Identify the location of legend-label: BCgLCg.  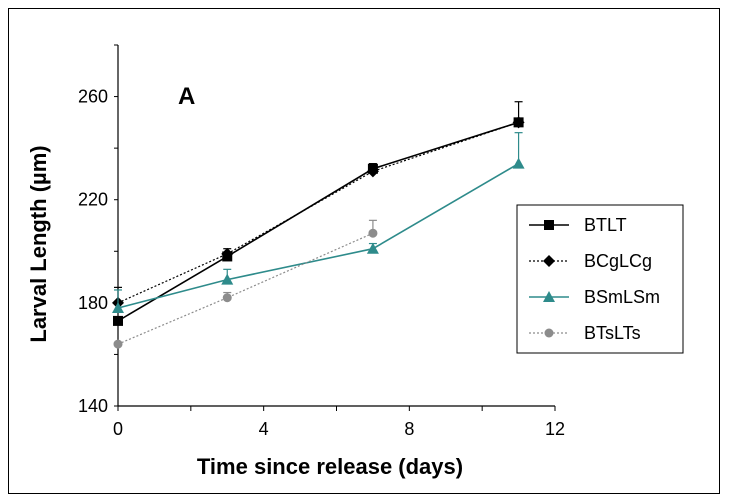
(618, 261).